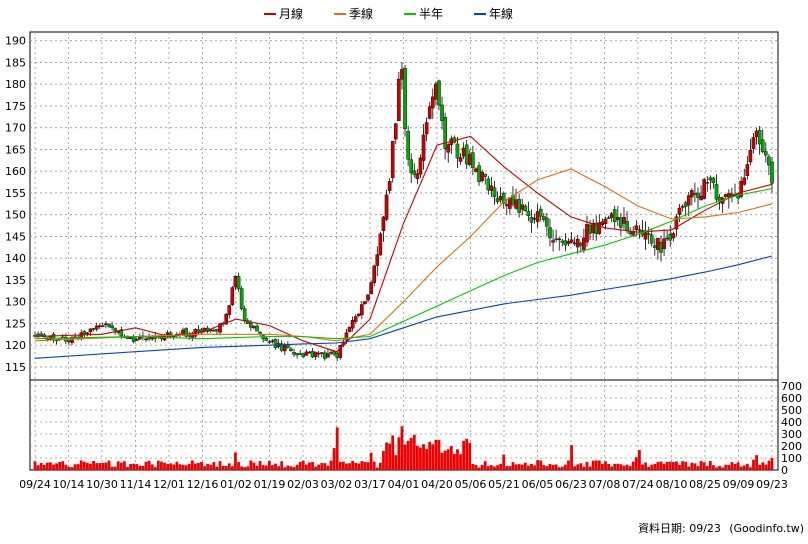  Describe the element at coordinates (15, 193) in the screenshot. I see `price-tick-label: 155` at that location.